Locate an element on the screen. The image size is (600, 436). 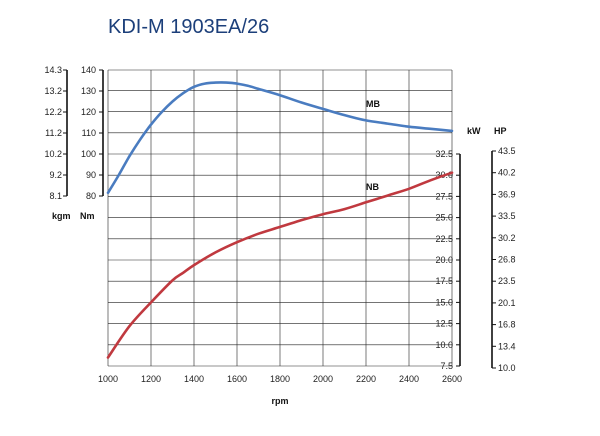
torque-nm-axis-label: Nm is located at coordinates (87, 216).